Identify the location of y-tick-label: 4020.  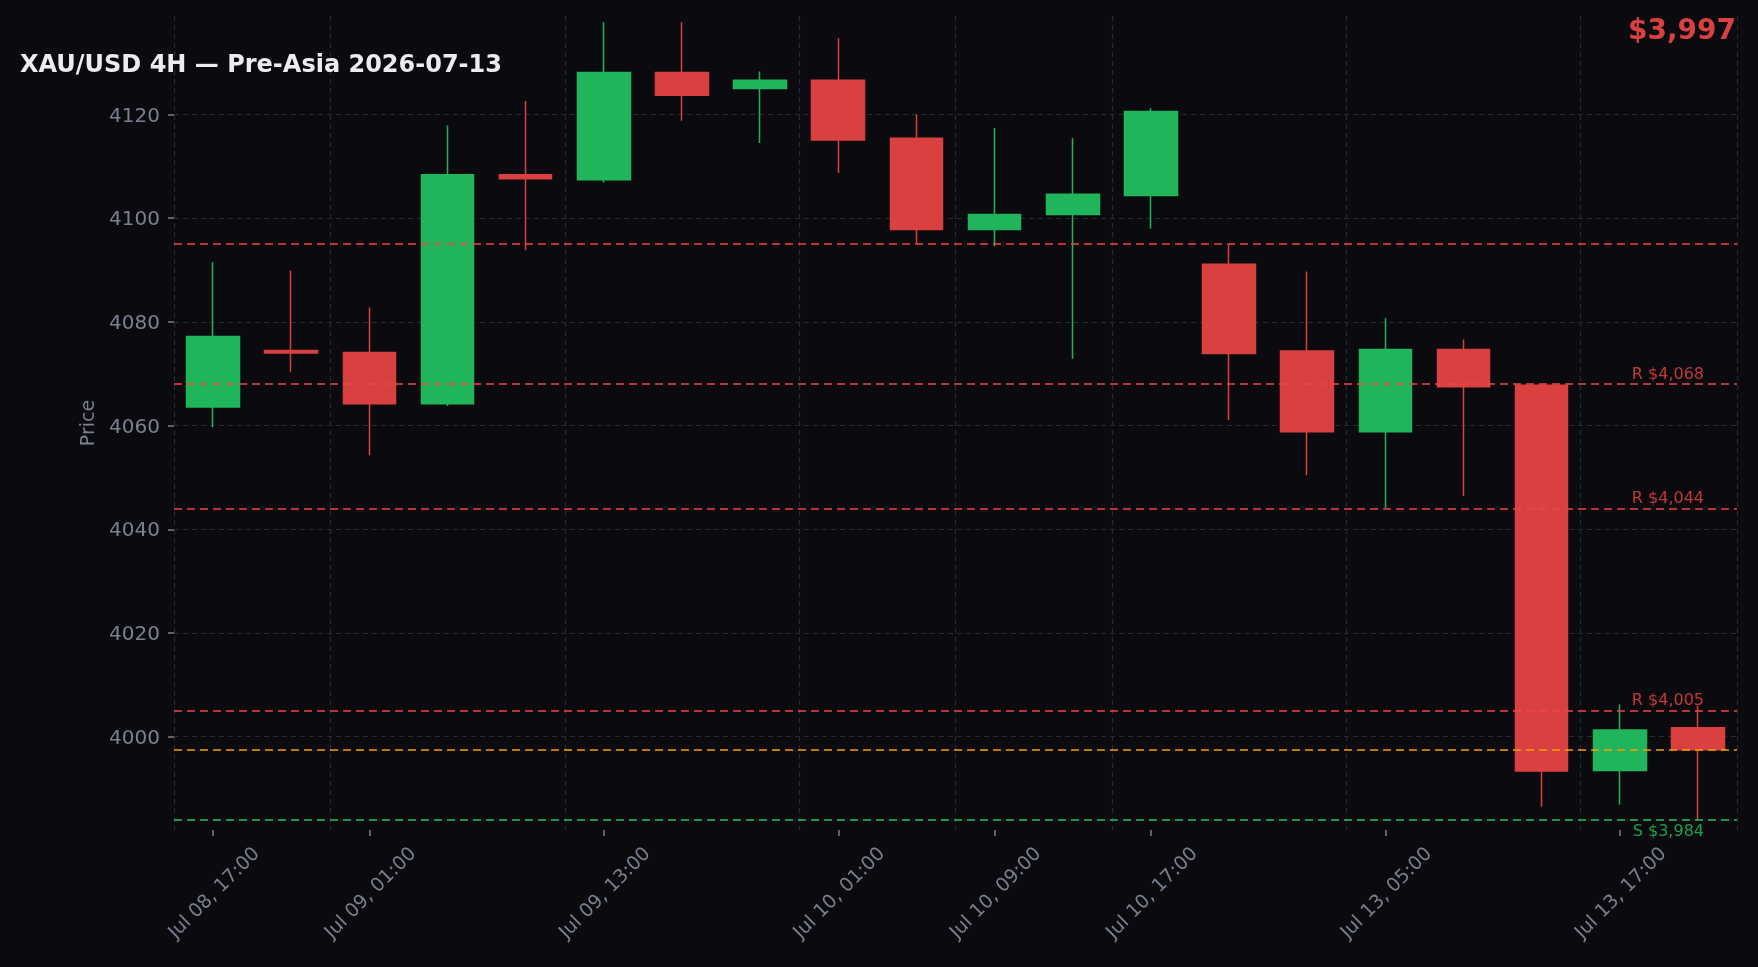
(134, 632).